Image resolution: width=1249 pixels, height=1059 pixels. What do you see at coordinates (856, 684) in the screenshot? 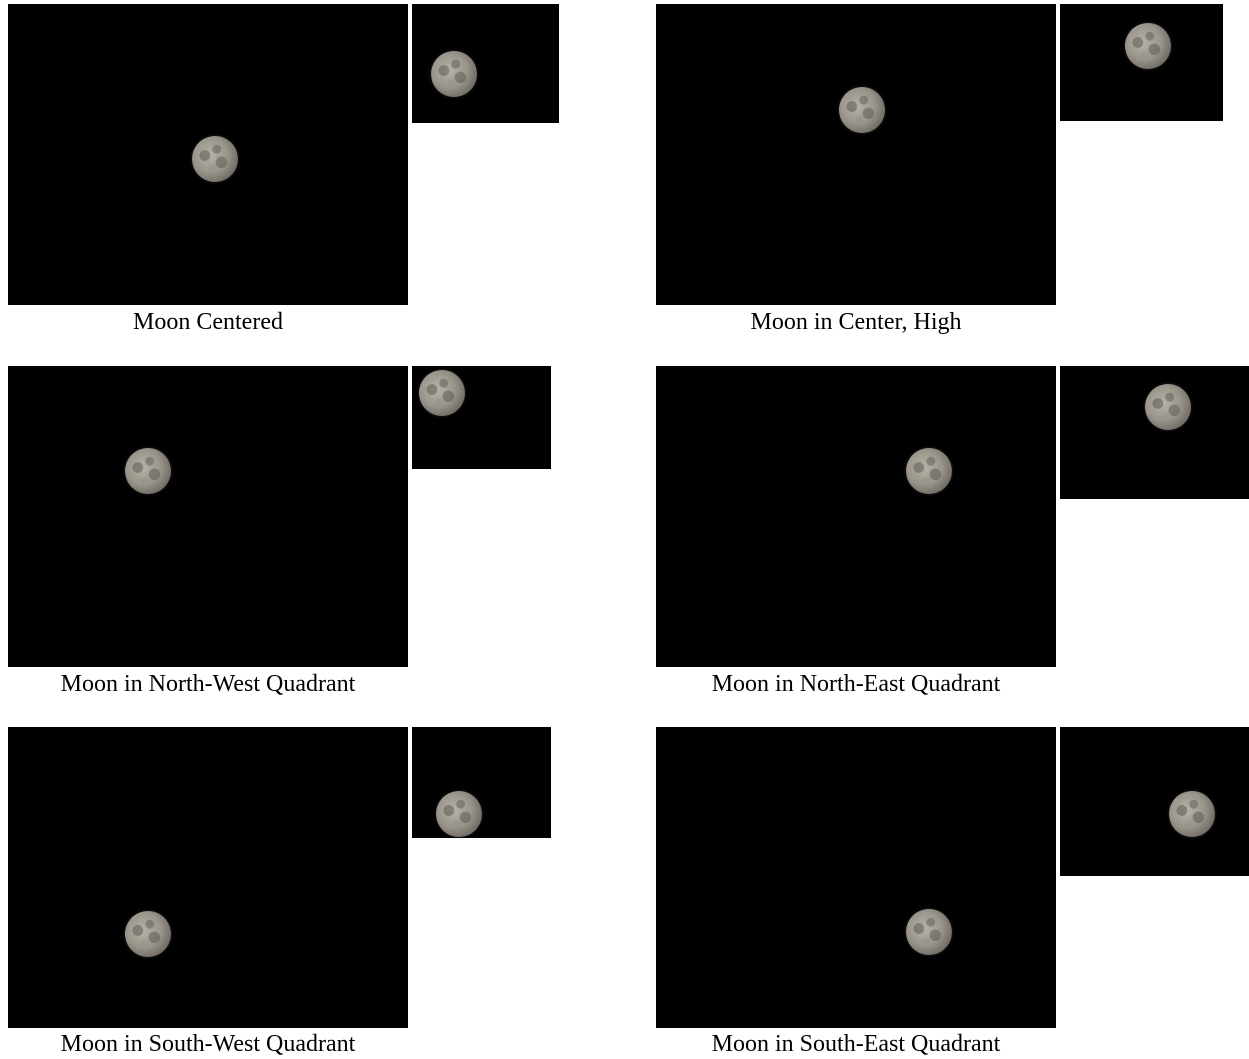
I see `figure-caption: Moon in North-East Quadrant` at bounding box center [856, 684].